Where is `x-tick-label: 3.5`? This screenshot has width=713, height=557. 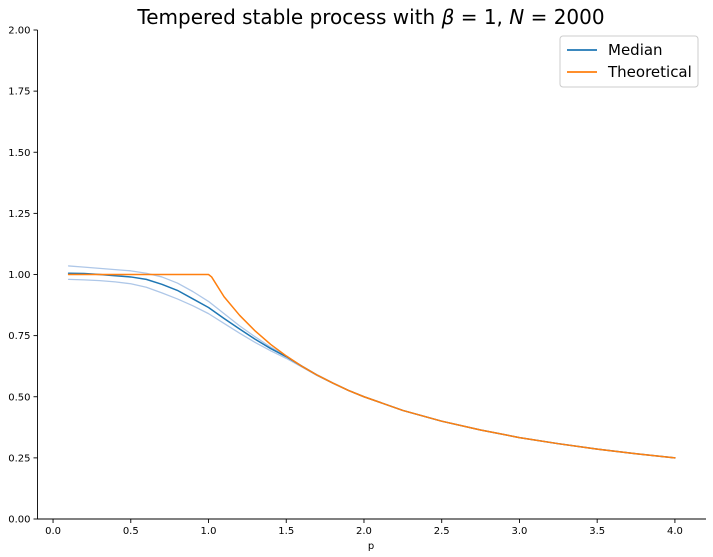 x-tick-label: 3.5 is located at coordinates (597, 531).